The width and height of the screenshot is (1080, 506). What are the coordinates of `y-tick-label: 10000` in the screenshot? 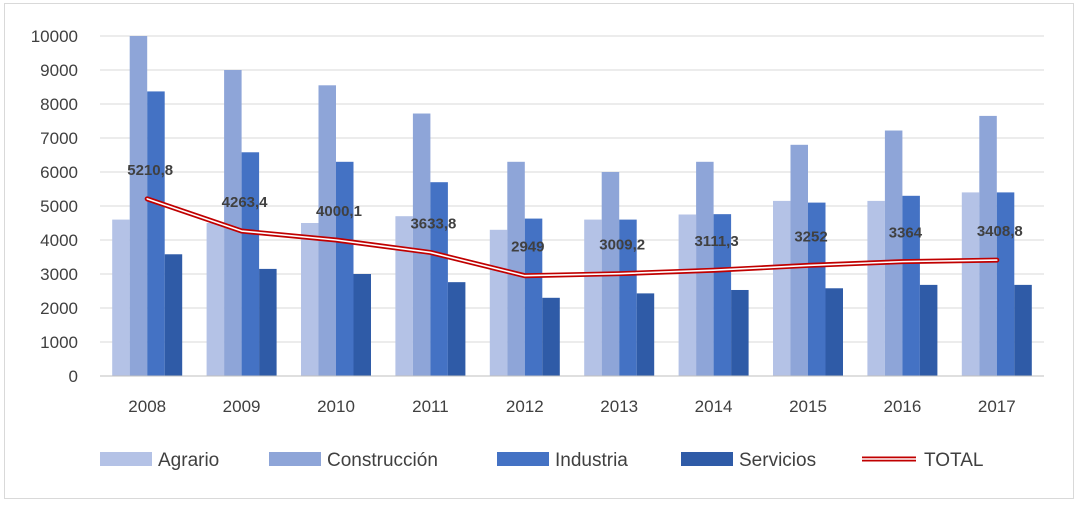 It's located at (54, 36).